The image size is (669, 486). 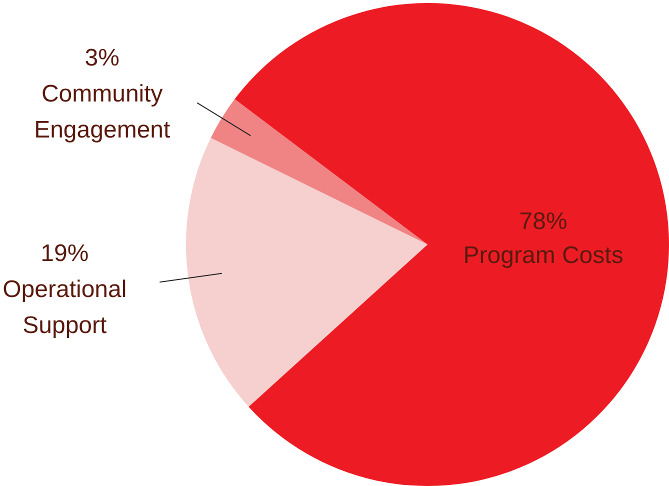 What do you see at coordinates (543, 255) in the screenshot?
I see `slice-label: Program Costs` at bounding box center [543, 255].